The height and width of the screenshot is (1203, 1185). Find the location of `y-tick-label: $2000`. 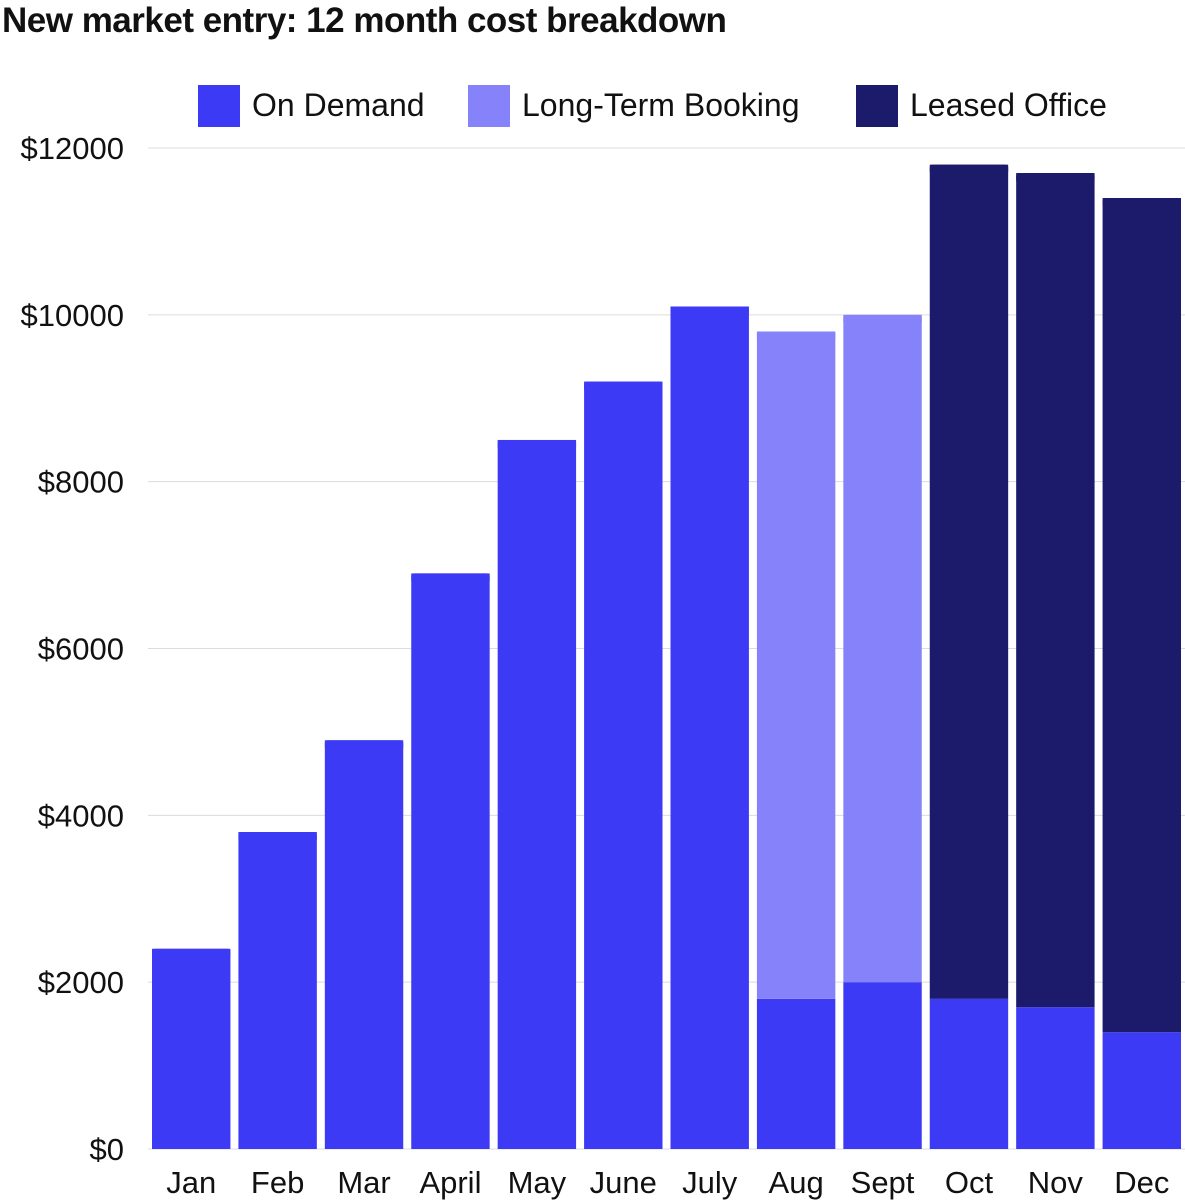

y-tick-label: $2000 is located at coordinates (81, 982).